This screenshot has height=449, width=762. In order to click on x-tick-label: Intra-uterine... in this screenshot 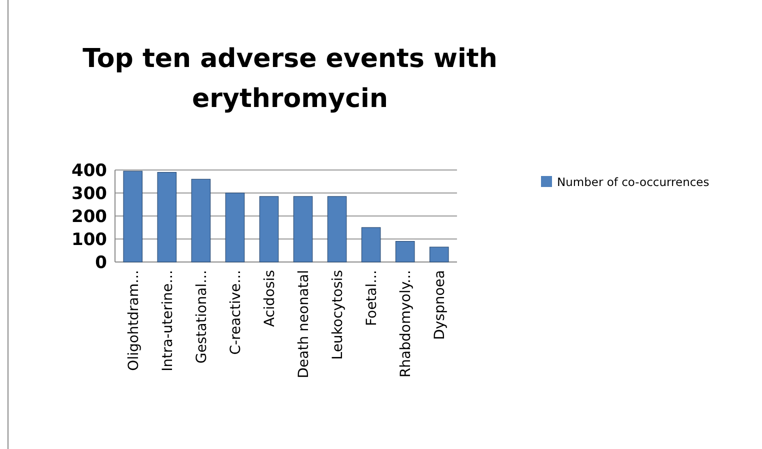, I will do `click(168, 321)`.